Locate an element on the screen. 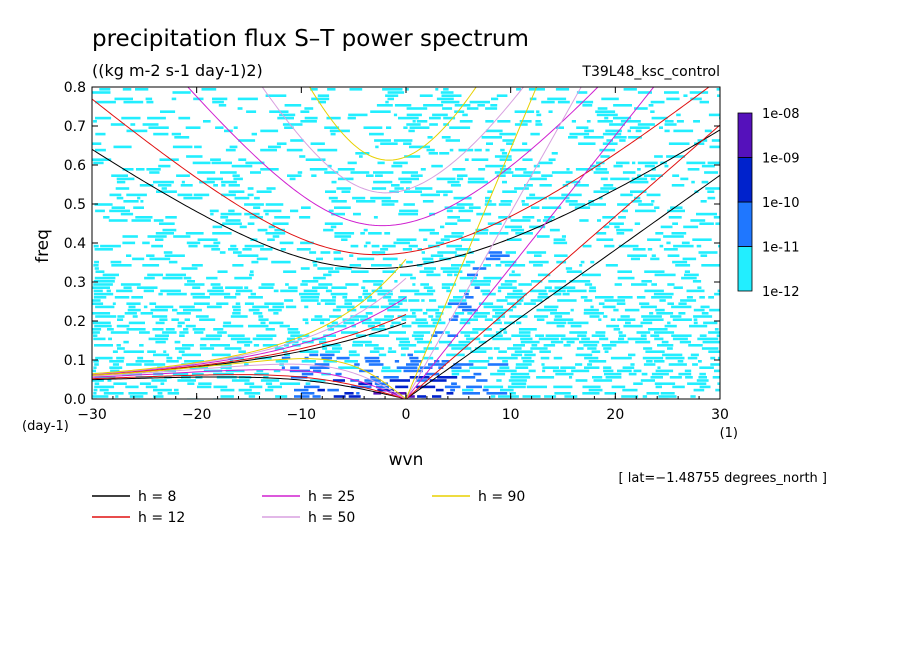 This screenshot has width=904, height=654. ig-curve-h90 is located at coordinates (392, 124).